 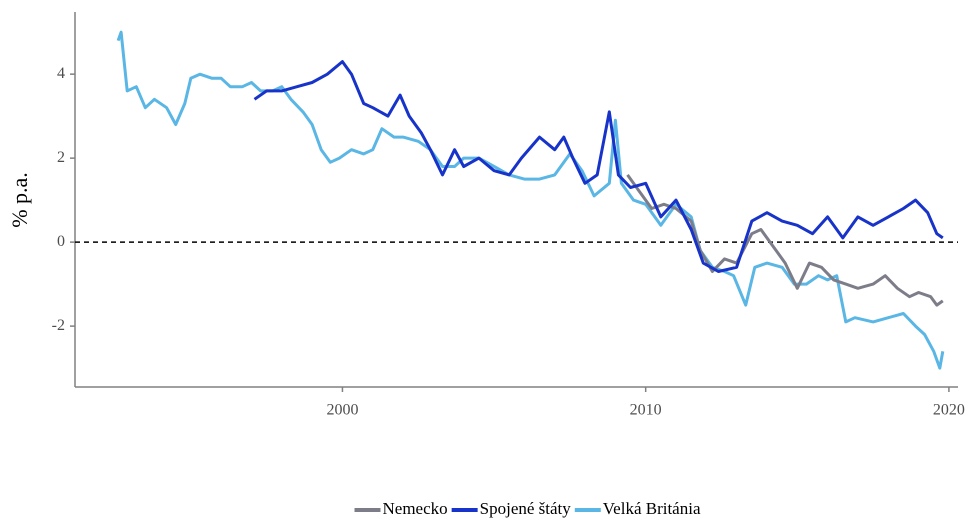 What do you see at coordinates (61, 157) in the screenshot?
I see `y-tick-label: 2` at bounding box center [61, 157].